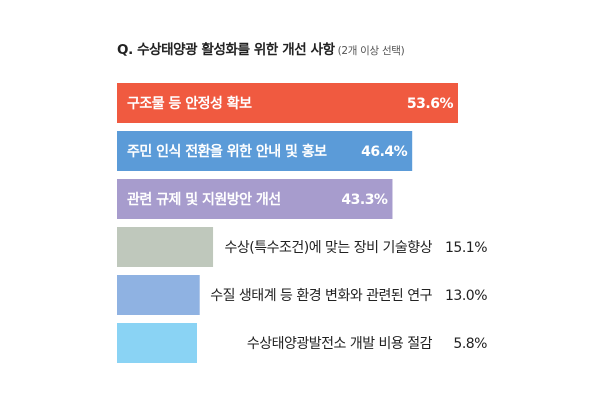 The height and width of the screenshot is (400, 600). What do you see at coordinates (466, 248) in the screenshot?
I see `bar-value-4: 15.1%` at bounding box center [466, 248].